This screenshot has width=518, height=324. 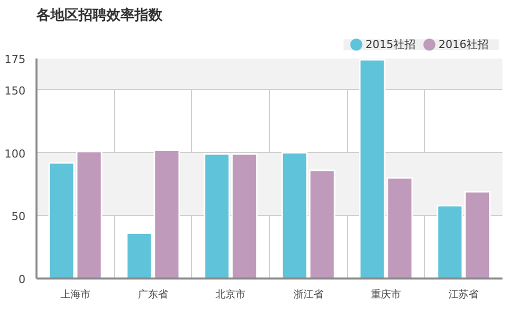 What do you see at coordinates (390, 45) in the screenshot?
I see `legend-label: 2015社招` at bounding box center [390, 45].